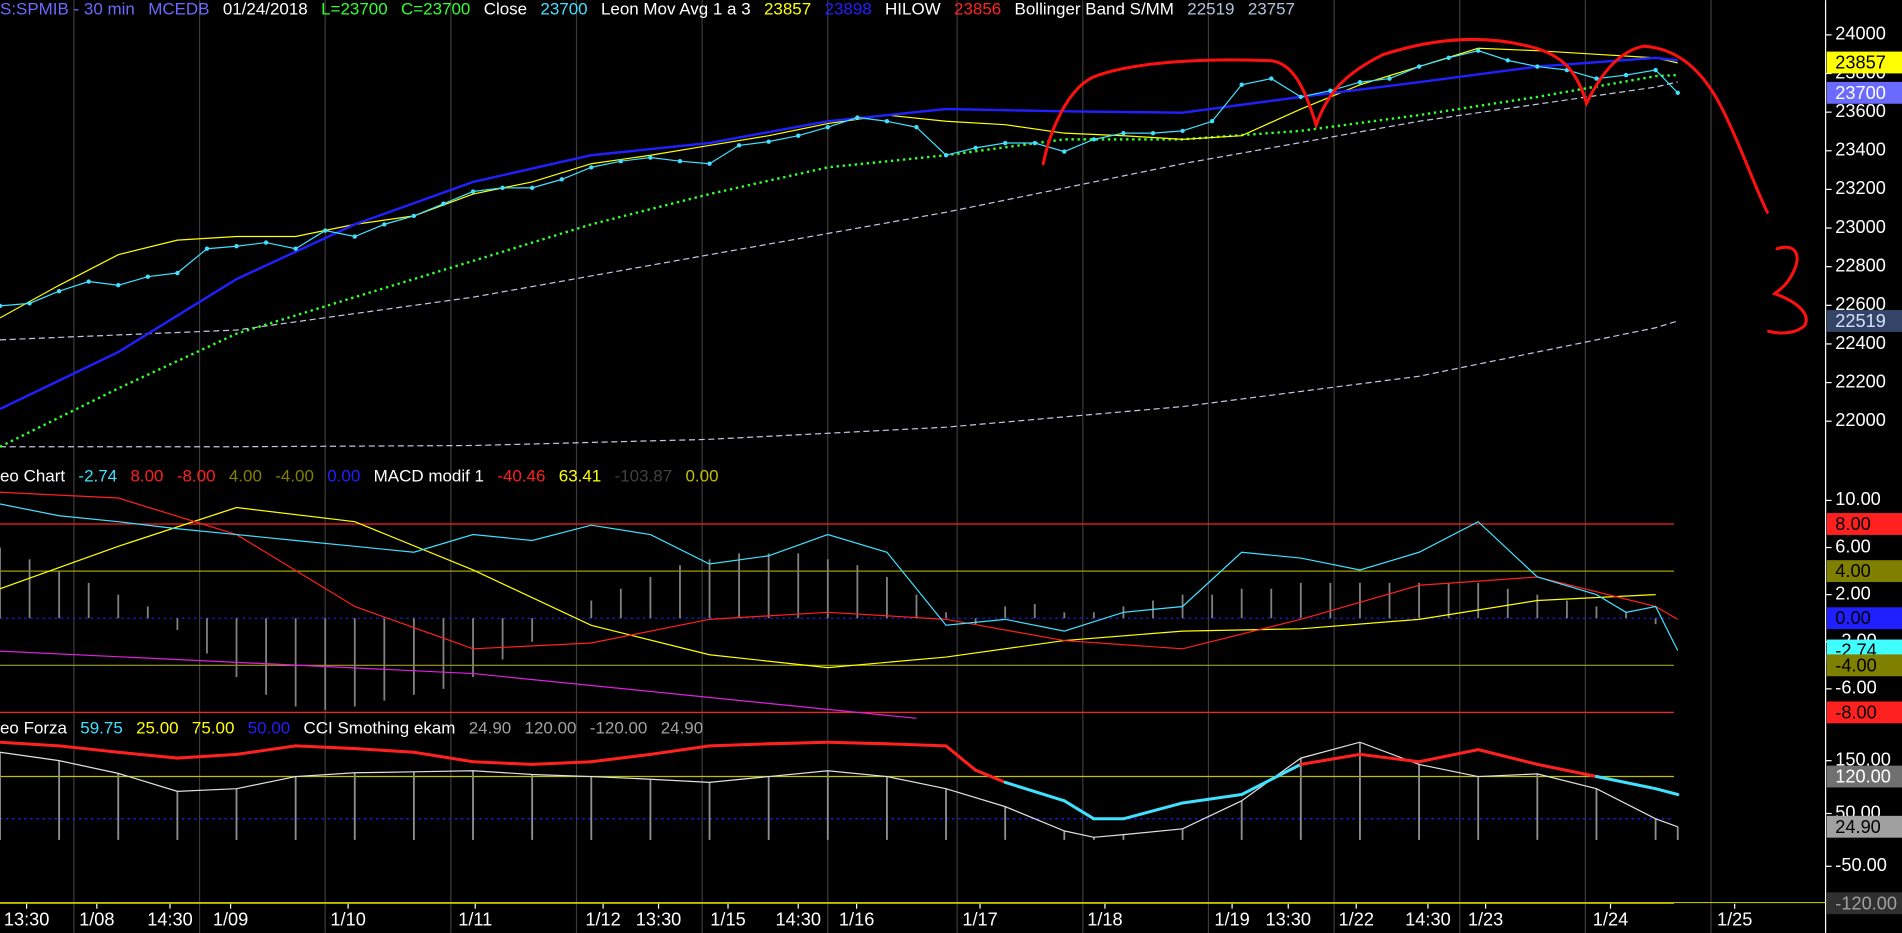 This screenshot has width=1902, height=933. I want to click on header-text: 23856, so click(977, 9).